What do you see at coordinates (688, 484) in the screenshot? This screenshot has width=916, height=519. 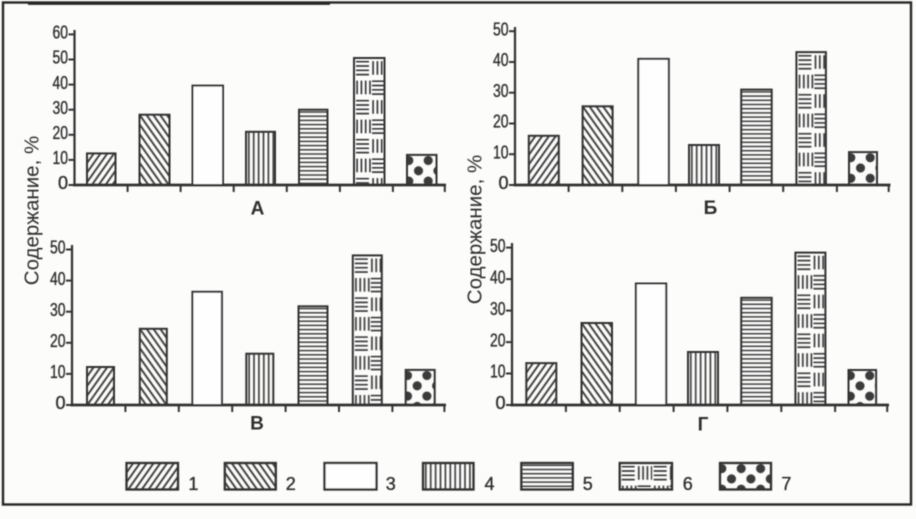 I see `svg-text: 6` at bounding box center [688, 484].